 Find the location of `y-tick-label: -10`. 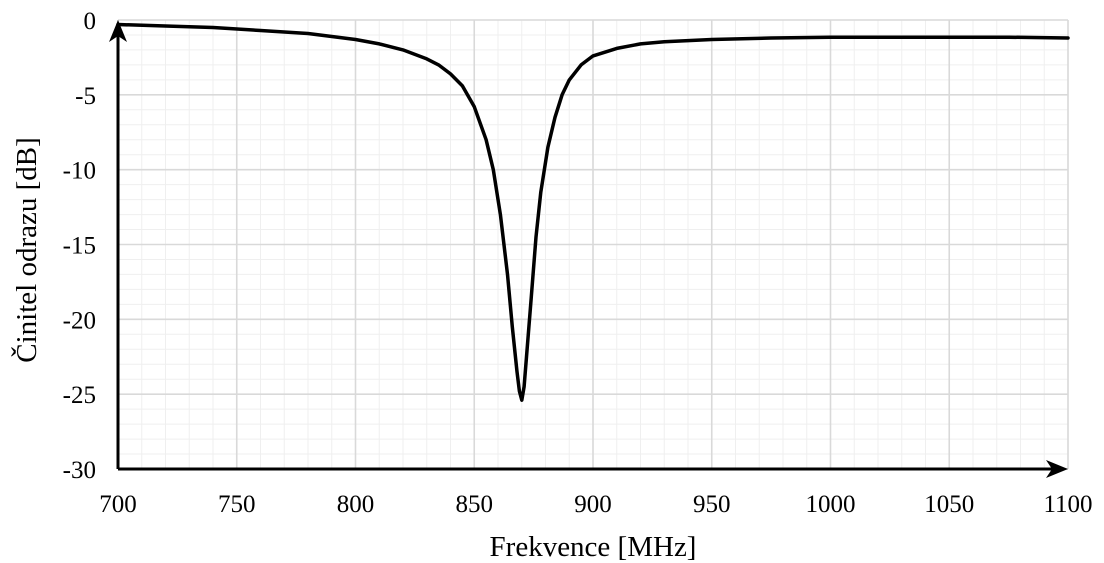

y-tick-label: -10 is located at coordinates (79, 171).